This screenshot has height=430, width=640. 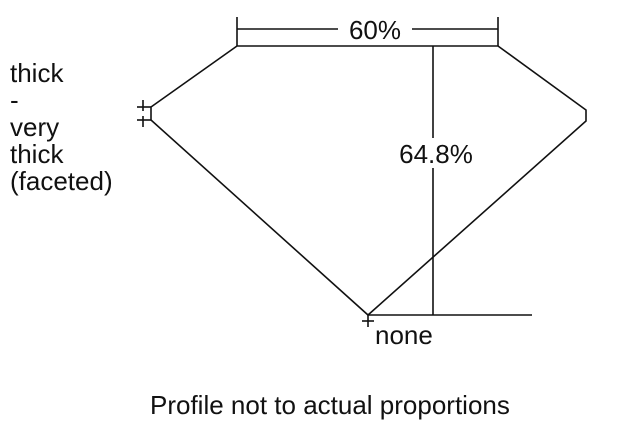 I want to click on culet-label: none, so click(x=404, y=335).